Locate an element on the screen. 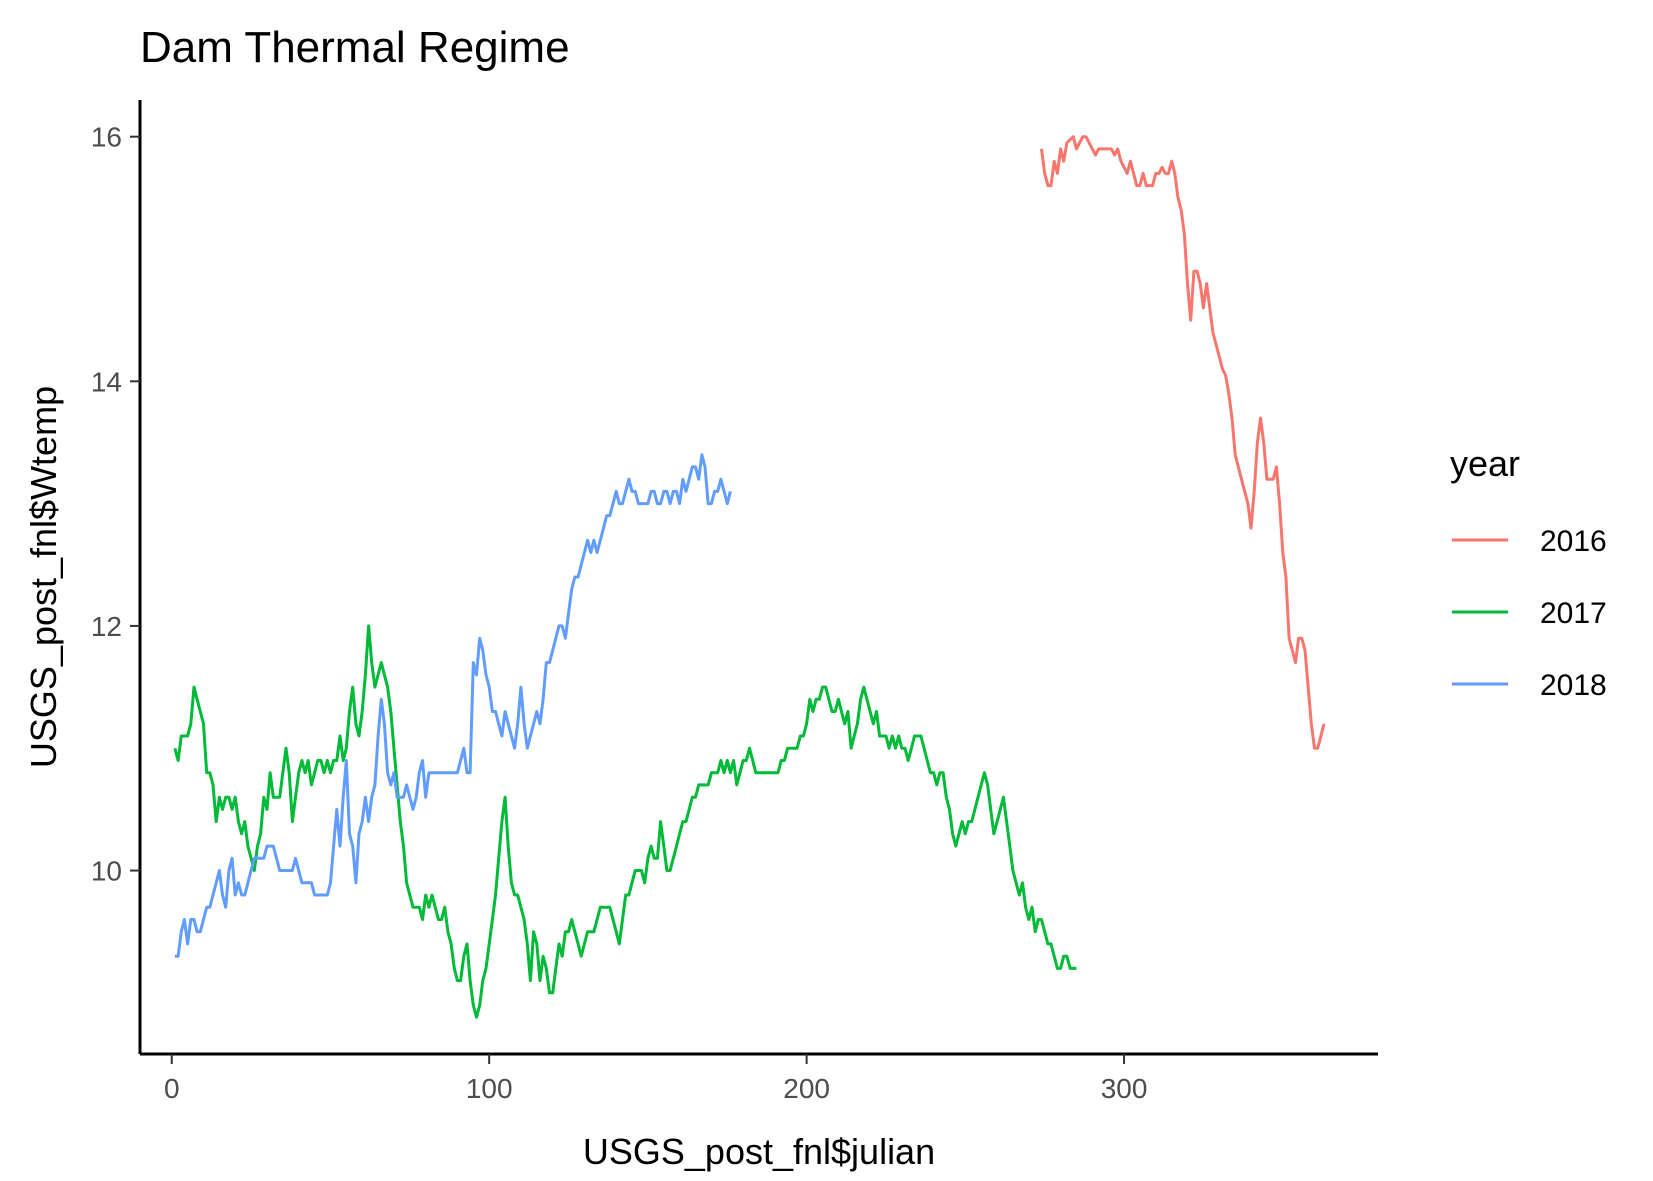  x-ticks: 0 100 200 300 is located at coordinates (655, 1079).